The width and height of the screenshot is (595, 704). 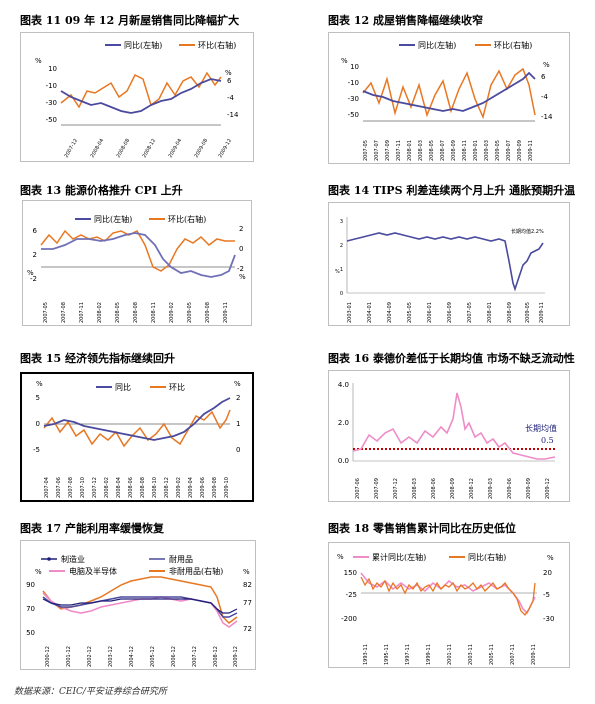 What do you see at coordinates (452, 190) in the screenshot?
I see `caption-fig14: 图表 14 TIPS 利差连续两个月上升 通胀预期升温` at bounding box center [452, 190].